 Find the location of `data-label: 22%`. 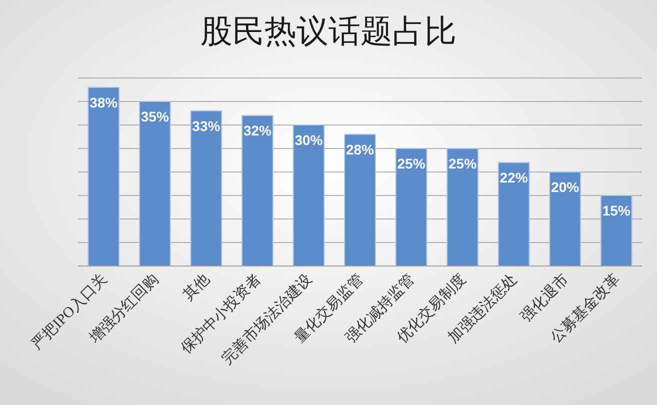

data-label: 22% is located at coordinates (514, 178).